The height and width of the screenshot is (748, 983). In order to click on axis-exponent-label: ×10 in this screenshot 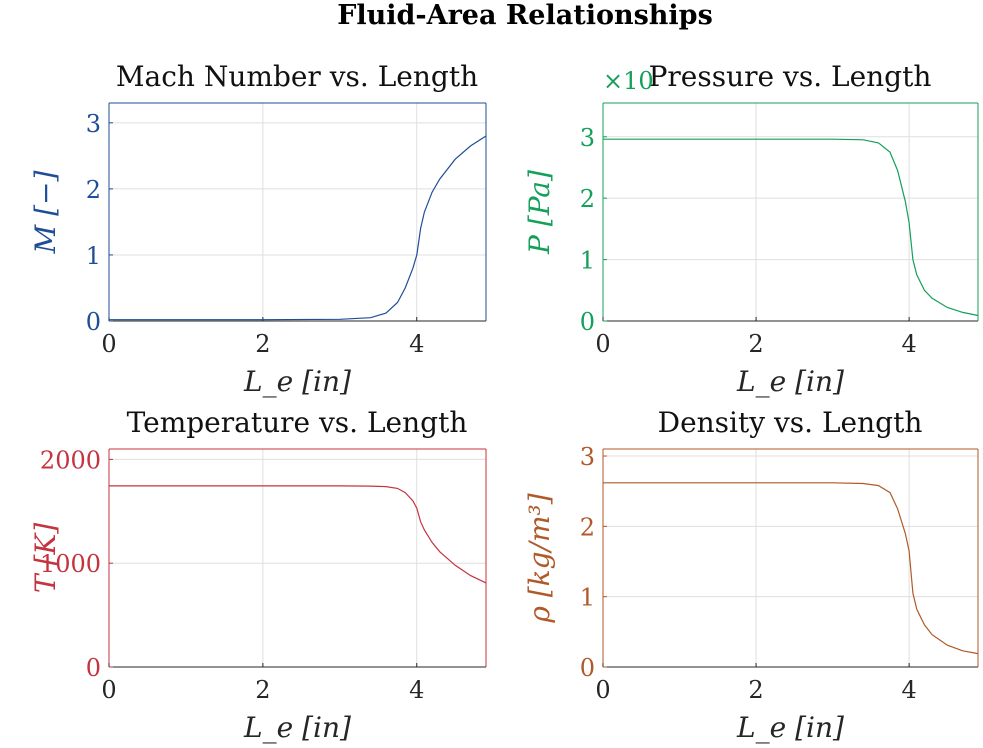, I will do `click(628, 81)`.